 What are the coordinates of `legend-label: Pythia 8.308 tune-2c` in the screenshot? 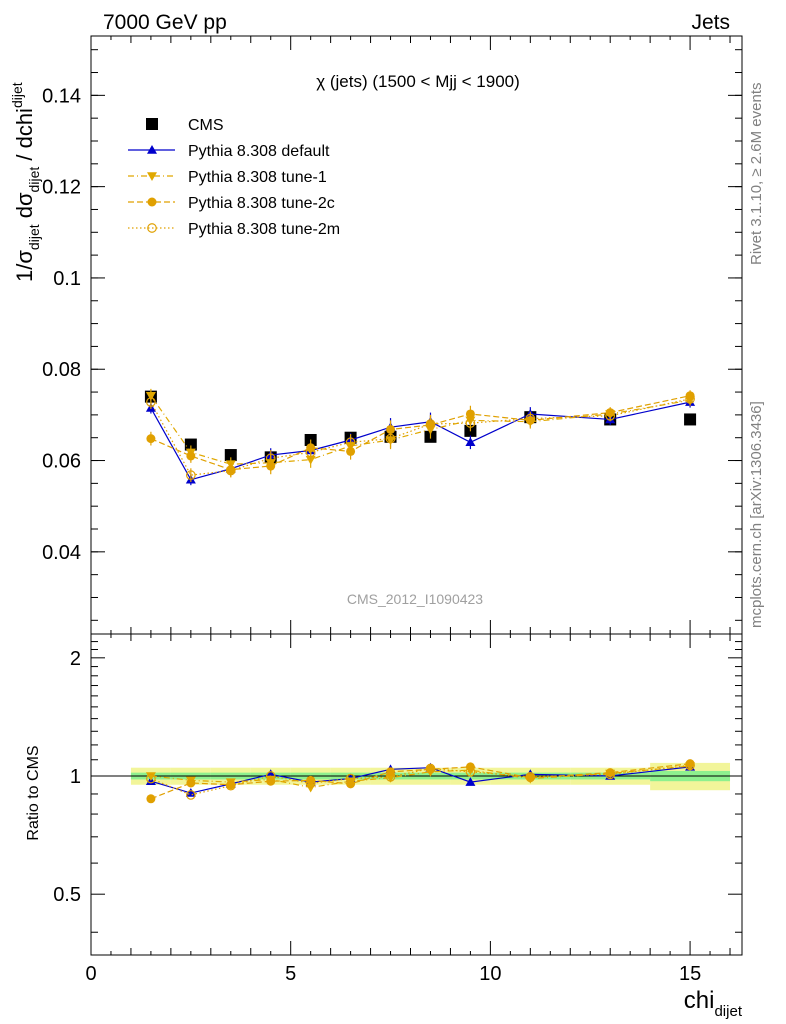 It's located at (261, 203).